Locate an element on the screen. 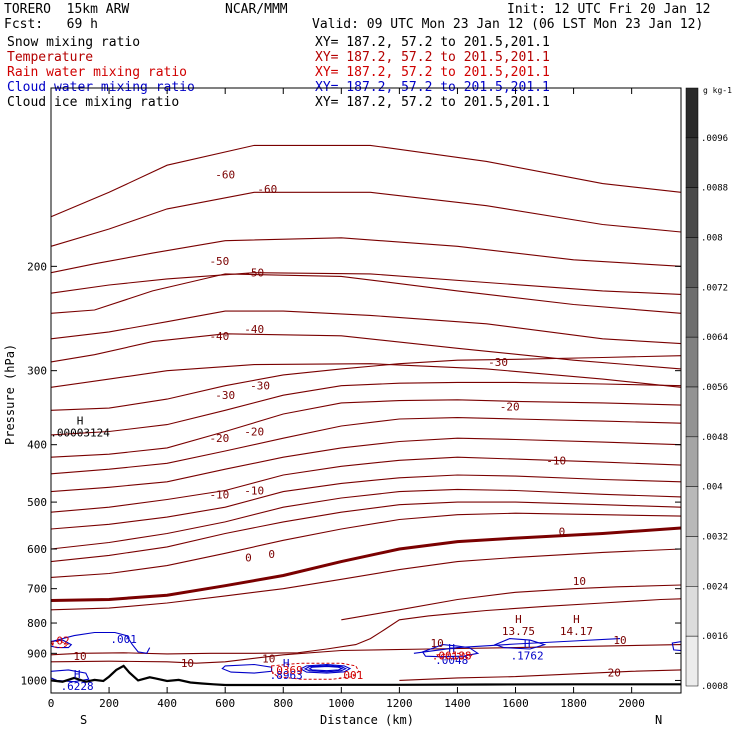 This screenshot has height=740, width=740. y-tick-label: 600 is located at coordinates (37, 549).